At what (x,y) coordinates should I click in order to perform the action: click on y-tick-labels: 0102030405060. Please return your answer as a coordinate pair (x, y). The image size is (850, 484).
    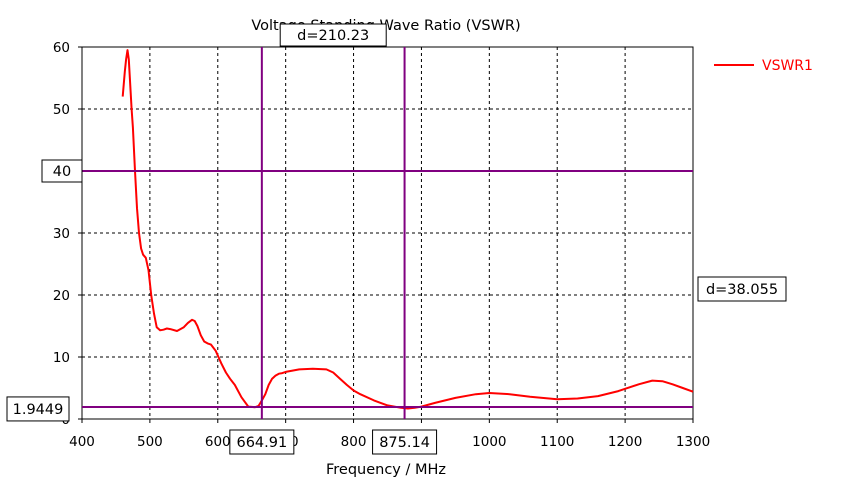
    Looking at the image, I should click on (67, 234).